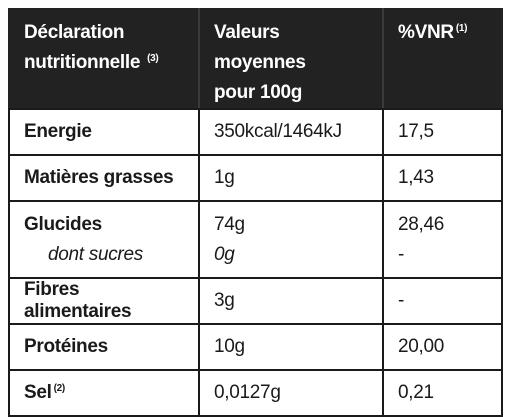 This screenshot has height=417, width=507. I want to click on row-label-sel-note: (2), so click(59, 388).